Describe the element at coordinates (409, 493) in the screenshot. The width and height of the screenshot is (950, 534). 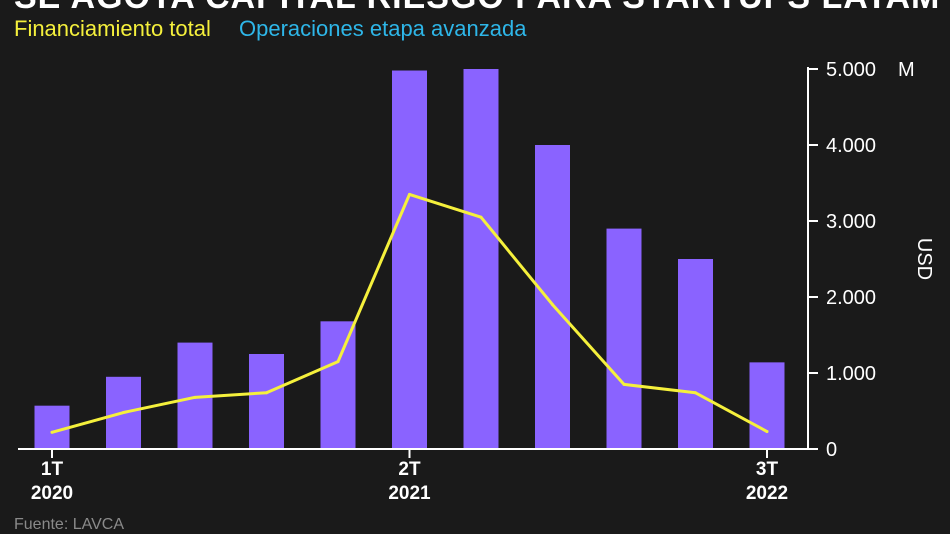
I see `x-tick-label-bottom: 2021` at that location.